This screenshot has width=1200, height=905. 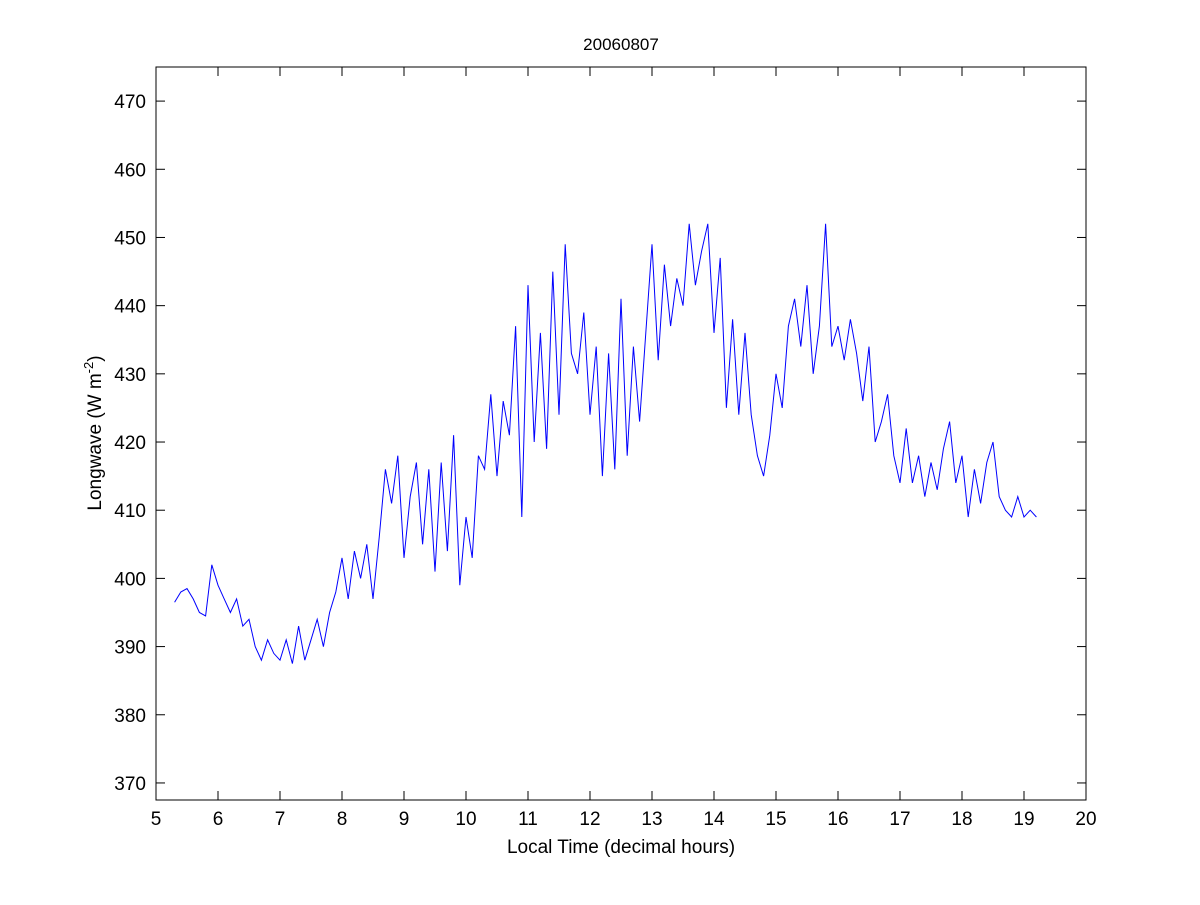 What do you see at coordinates (130, 443) in the screenshot?
I see `y-tick-label: 420` at bounding box center [130, 443].